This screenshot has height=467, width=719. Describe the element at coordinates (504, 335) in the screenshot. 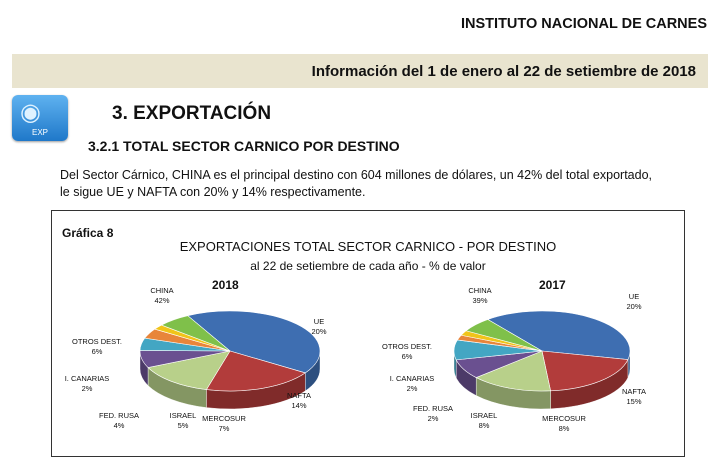

I see `pie-2017-slice-otros-dest-` at that location.